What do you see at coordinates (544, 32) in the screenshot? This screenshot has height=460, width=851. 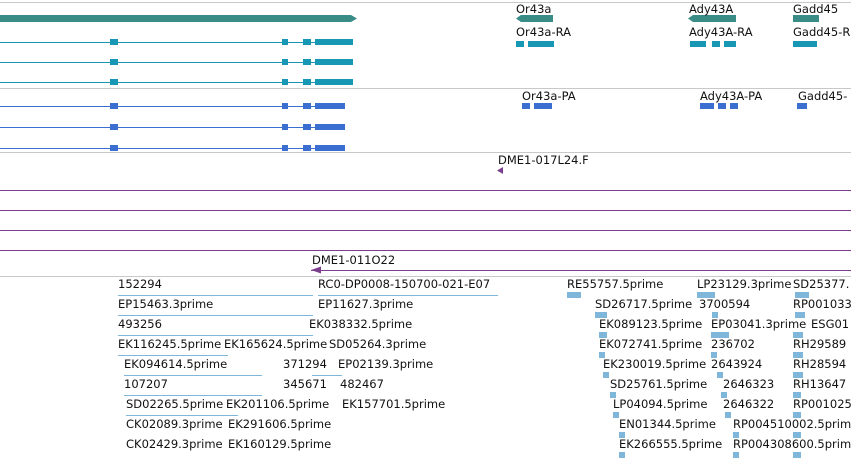 I see `rna-label-or43a: Or43a-RA` at bounding box center [544, 32].